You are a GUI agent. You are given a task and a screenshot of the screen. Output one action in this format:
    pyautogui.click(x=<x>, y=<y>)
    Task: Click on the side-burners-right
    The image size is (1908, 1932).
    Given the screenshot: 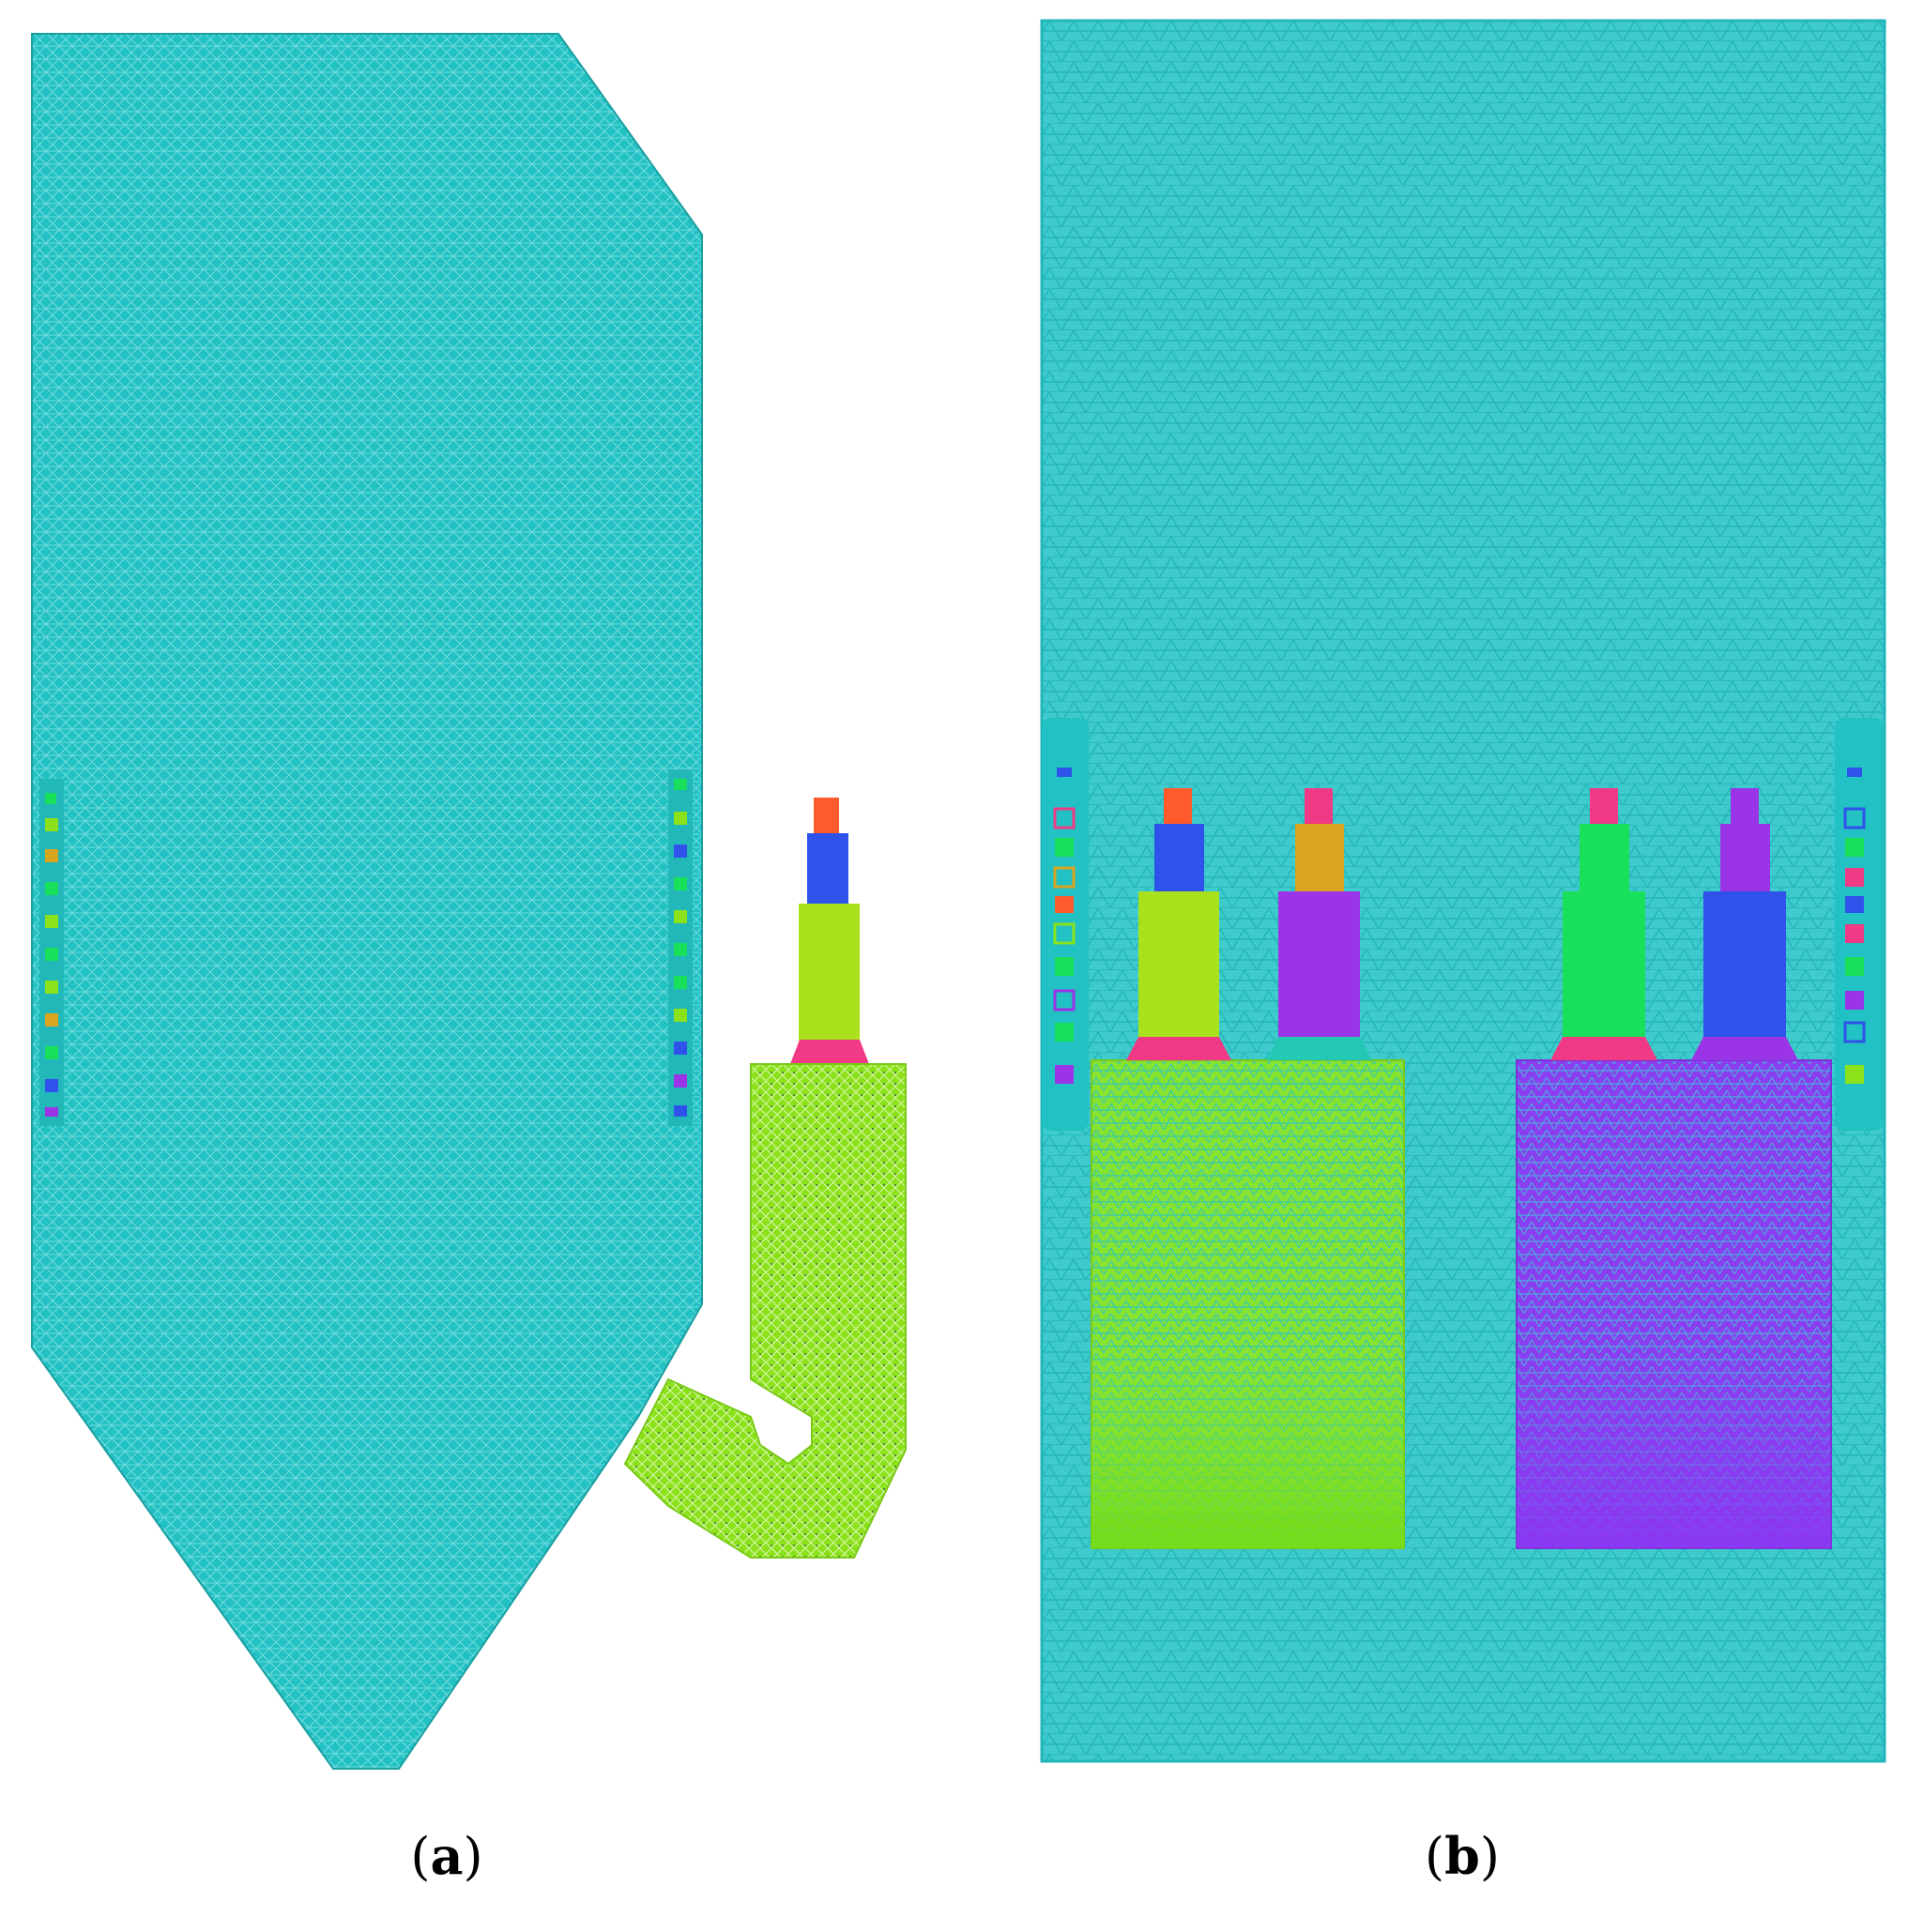 What is the action you would take?
    pyautogui.click(x=1859, y=924)
    